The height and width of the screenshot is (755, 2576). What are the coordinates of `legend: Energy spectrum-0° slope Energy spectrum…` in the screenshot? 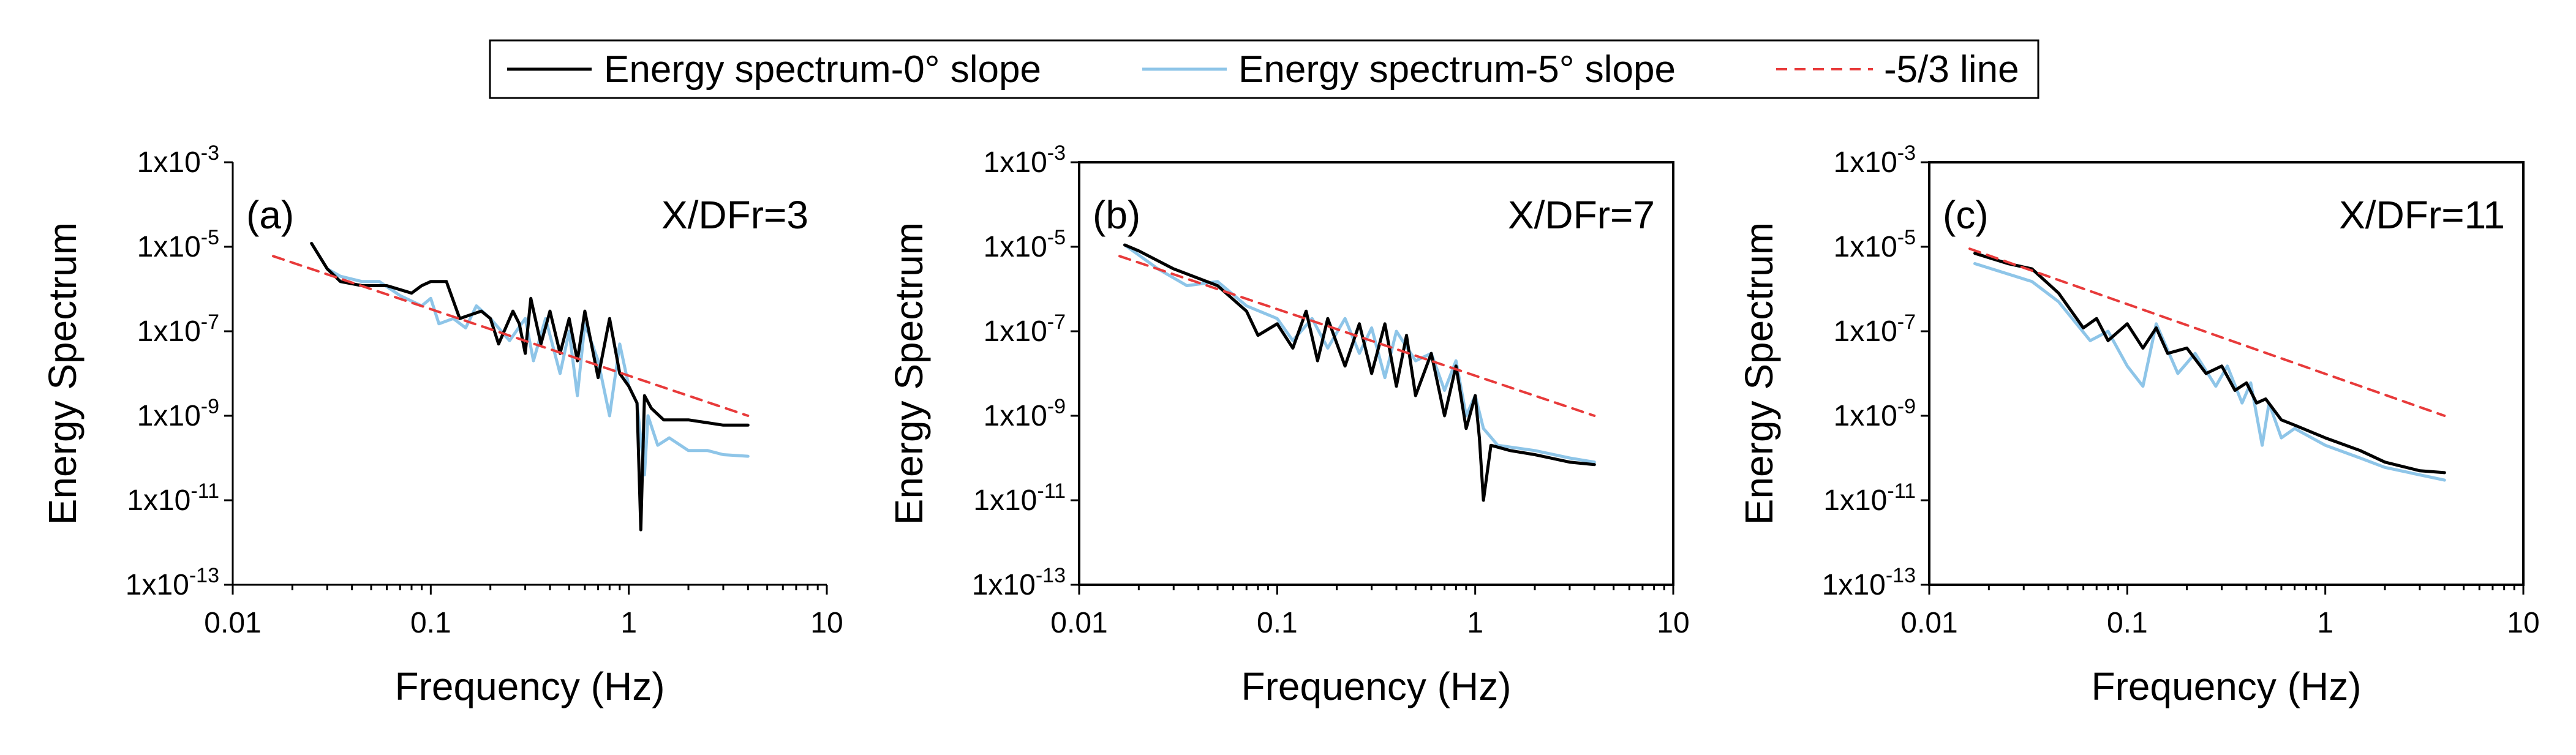 It's located at (1264, 69).